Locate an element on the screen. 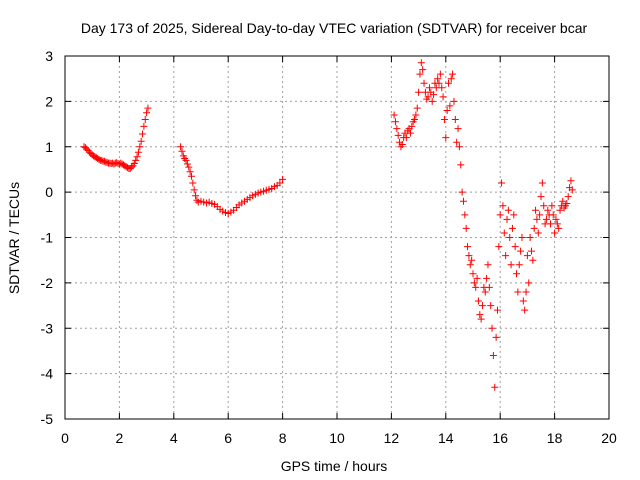 This screenshot has height=480, width=640. y-axis-label: SDTVAR / TECUs is located at coordinates (14, 238).